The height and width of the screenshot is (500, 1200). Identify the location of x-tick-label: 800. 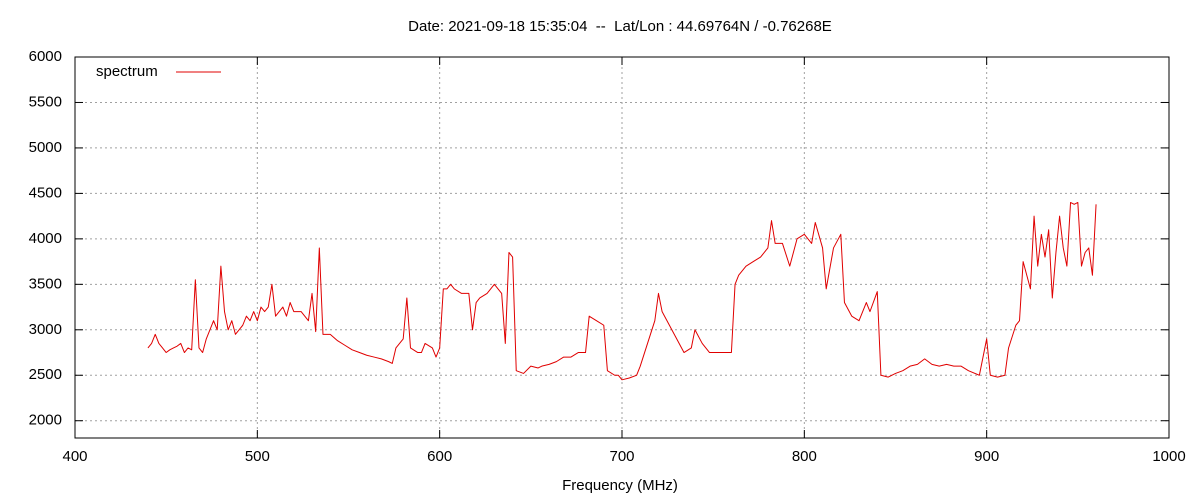
(804, 456).